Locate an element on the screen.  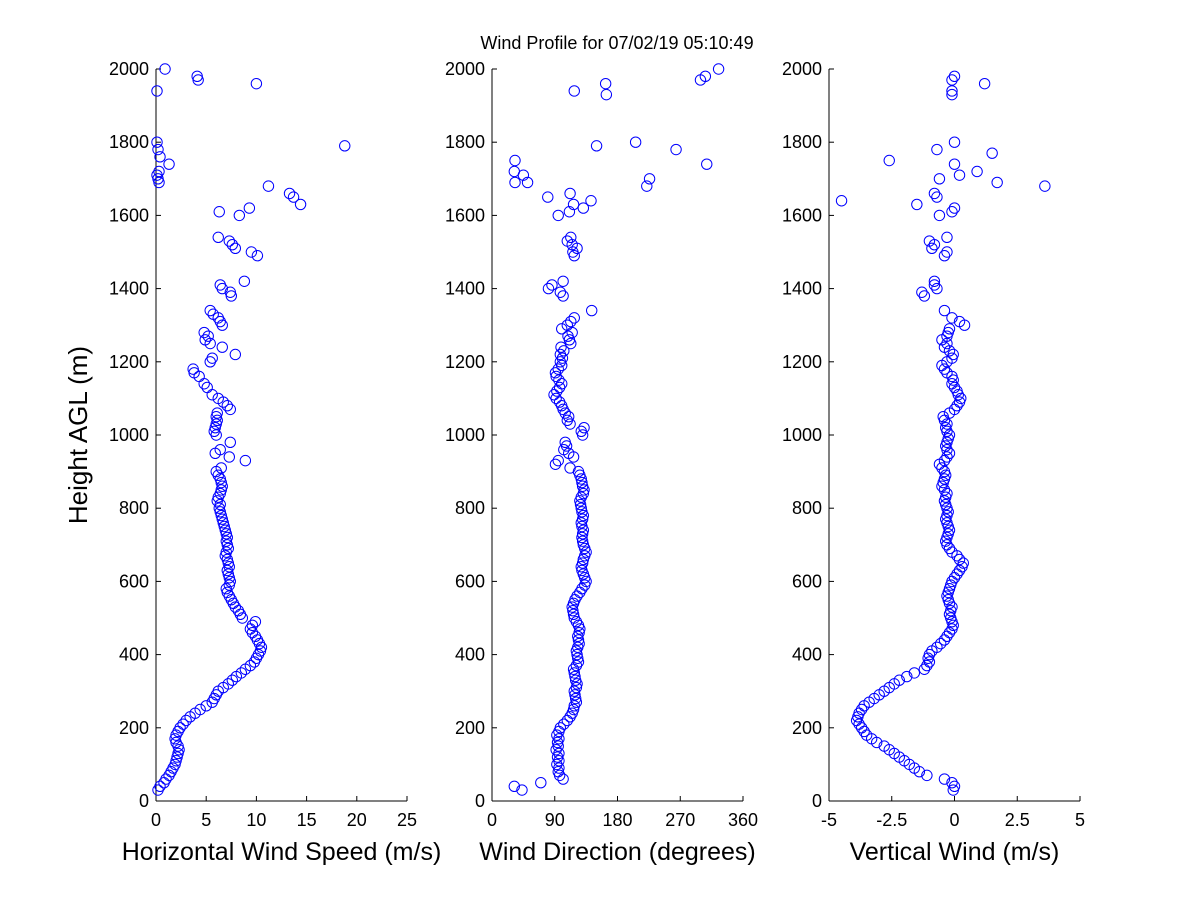
y-tick-label: 1600 is located at coordinates (465, 215).